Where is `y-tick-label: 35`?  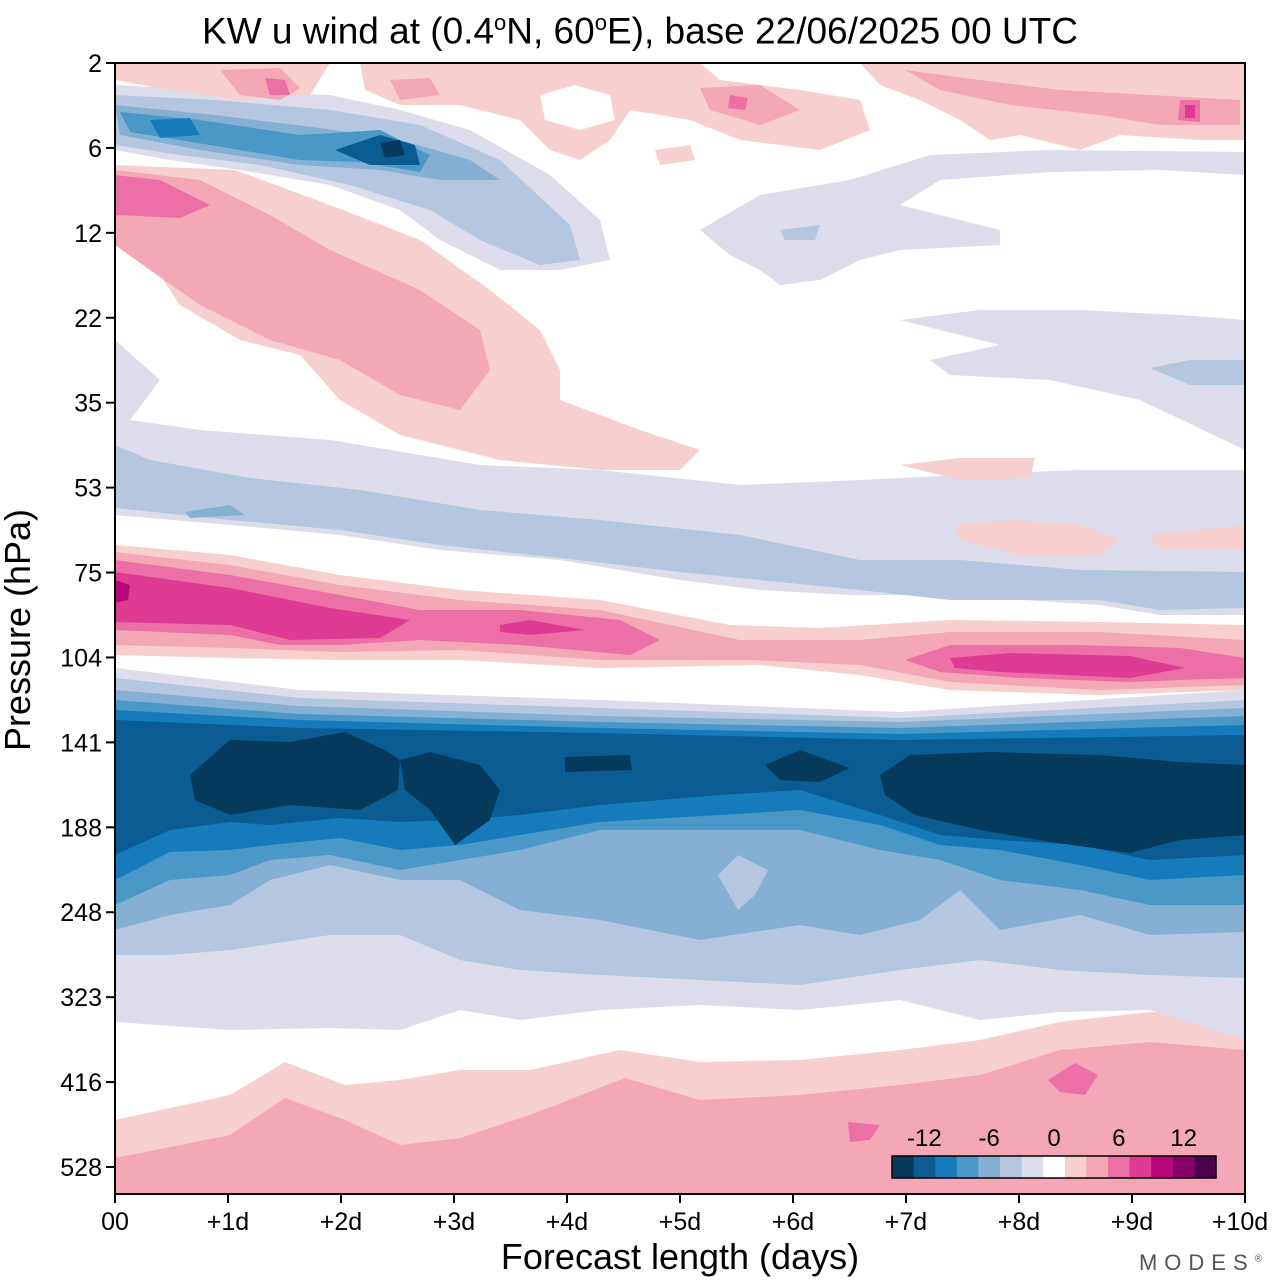
y-tick-label: 35 is located at coordinates (88, 404).